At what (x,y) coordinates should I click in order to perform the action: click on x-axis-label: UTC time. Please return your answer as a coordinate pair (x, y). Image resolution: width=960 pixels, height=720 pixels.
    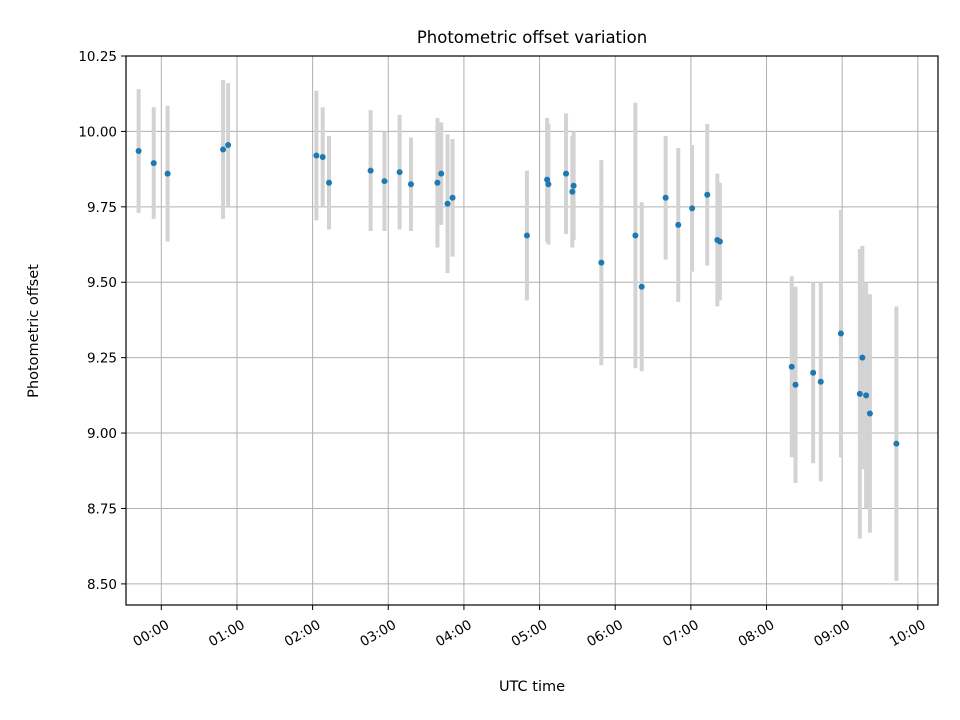
    Looking at the image, I should click on (532, 687).